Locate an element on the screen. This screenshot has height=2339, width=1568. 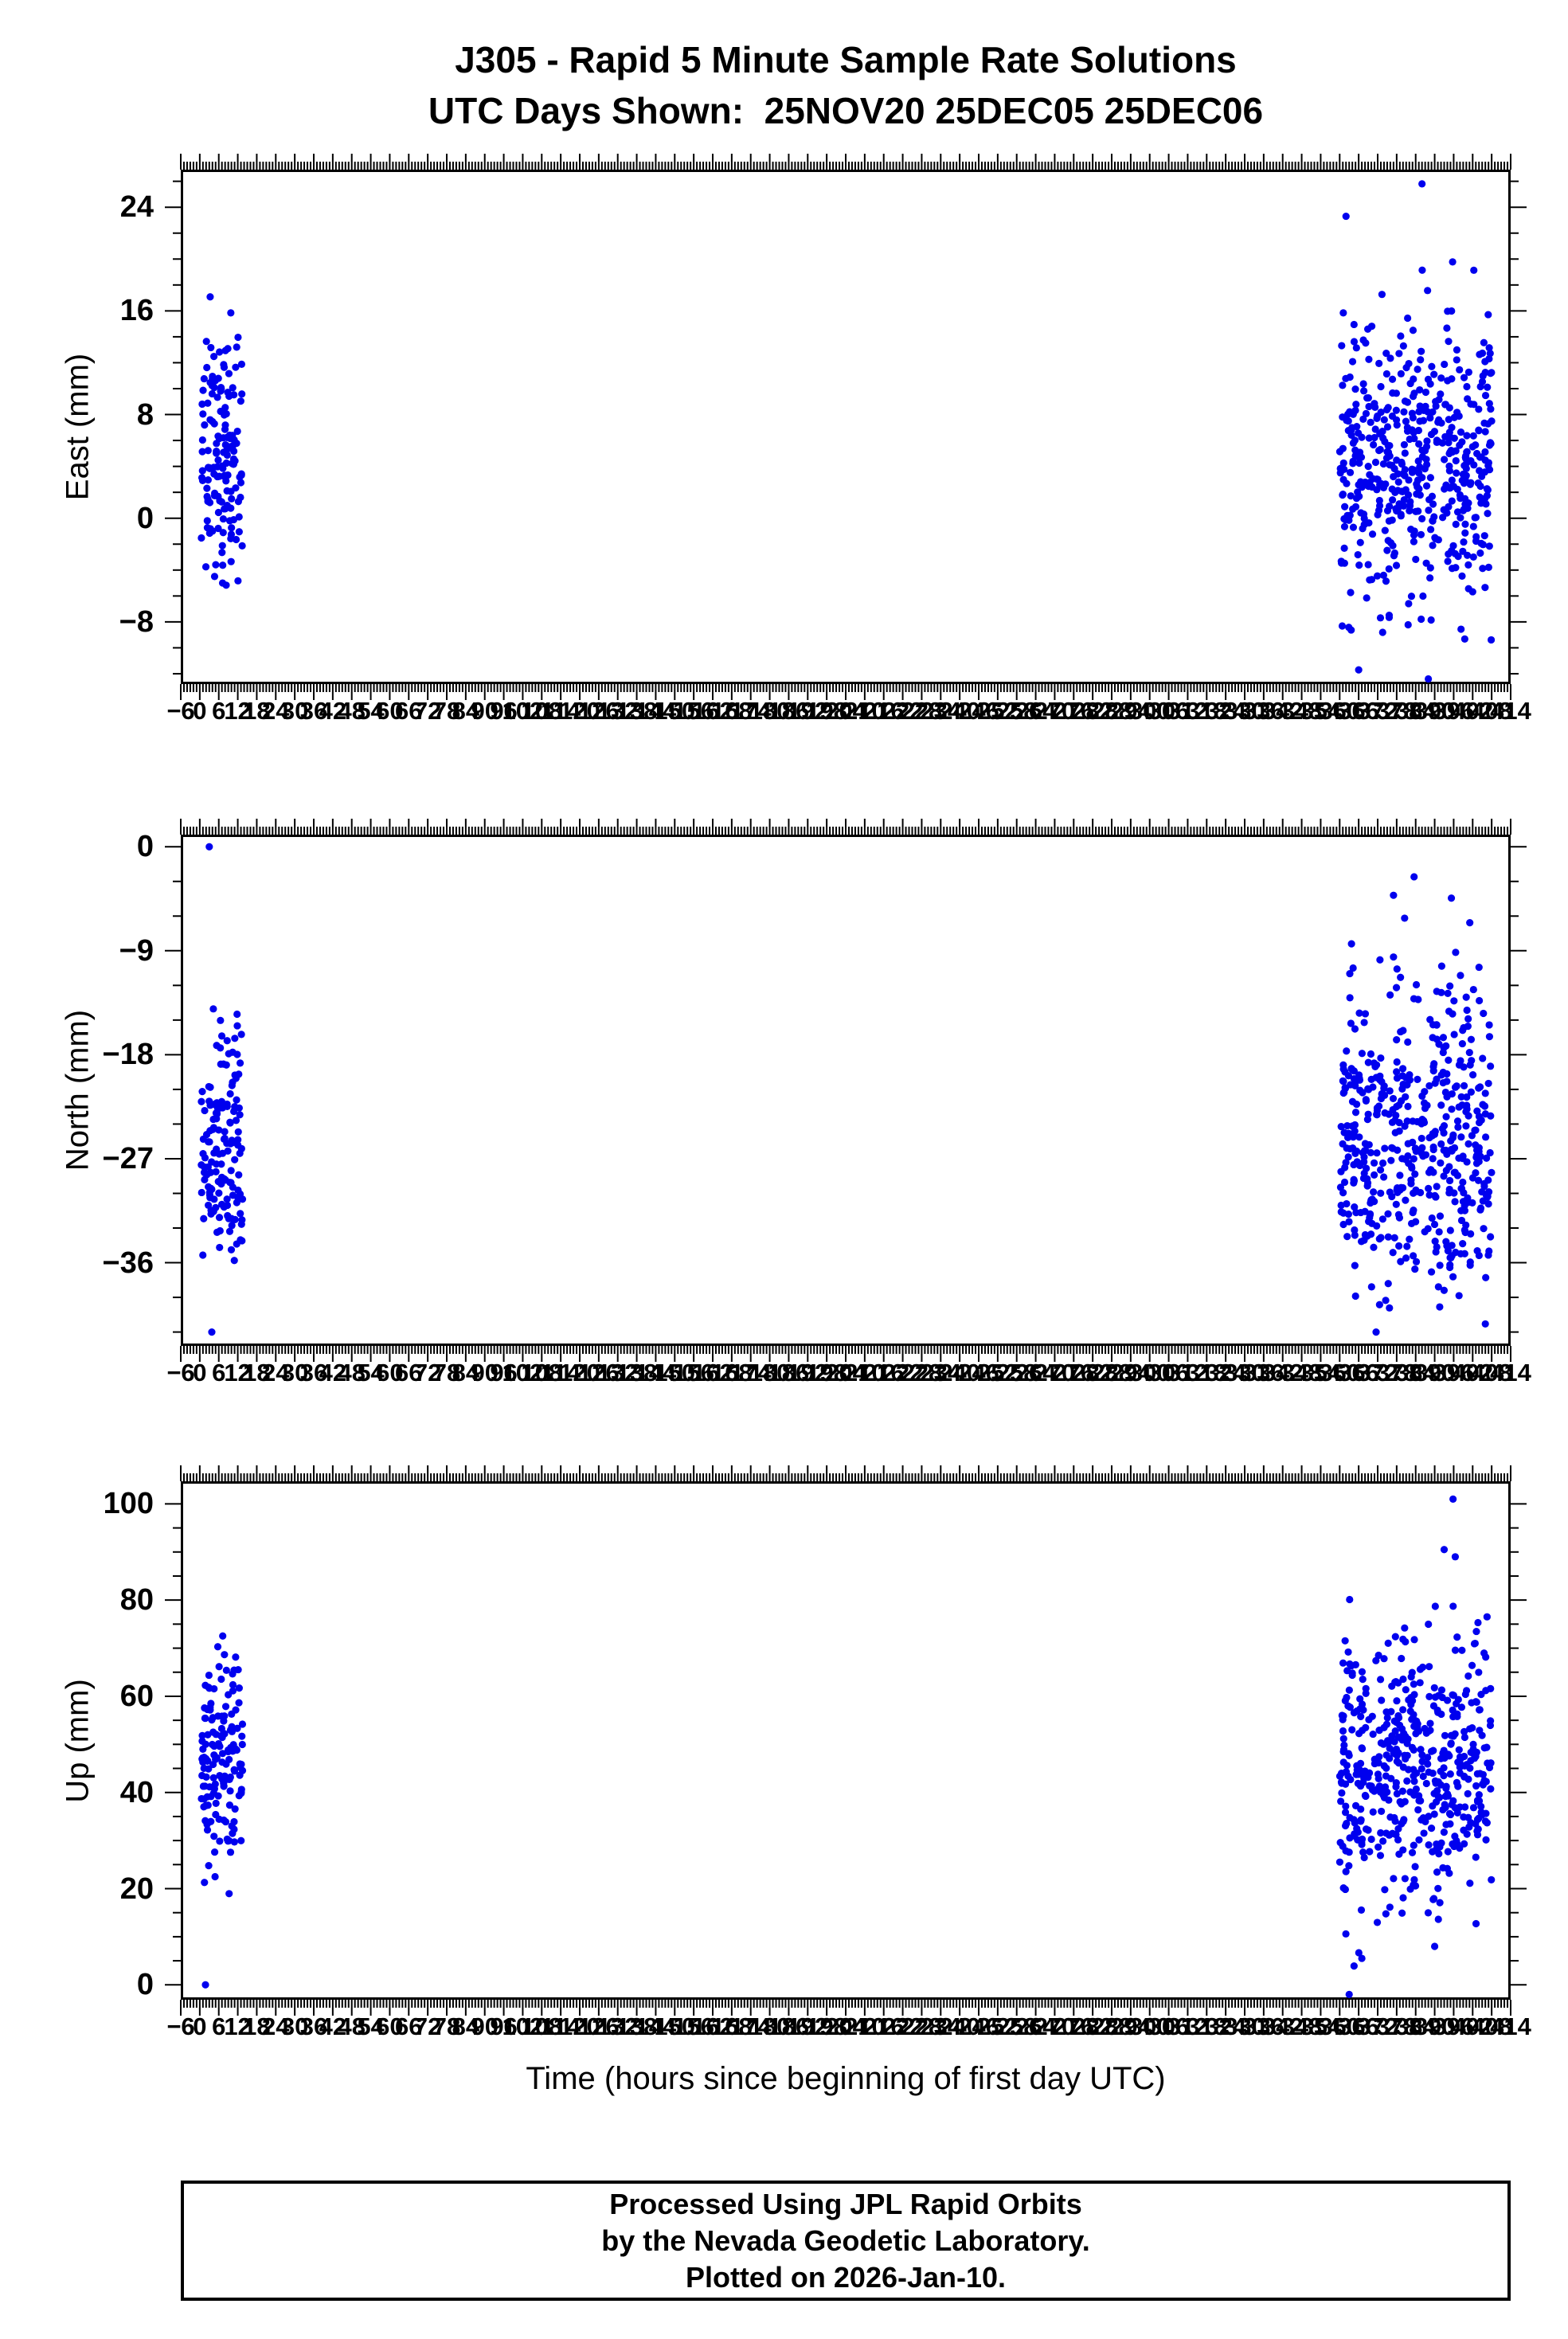
north-x-tick-label: 234 is located at coordinates (941, 1373).